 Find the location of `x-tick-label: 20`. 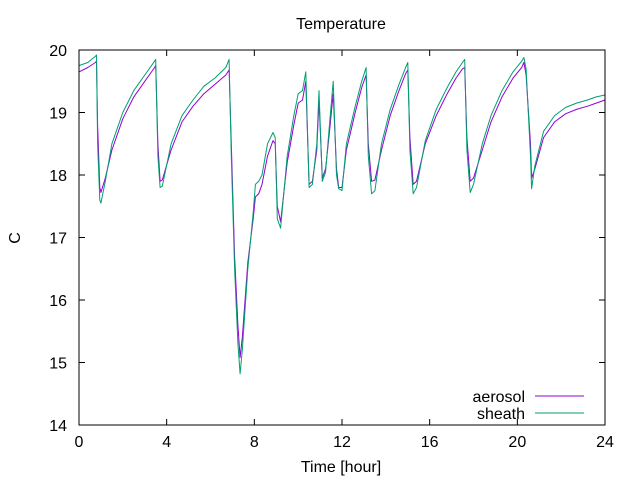

x-tick-label: 20 is located at coordinates (517, 442).